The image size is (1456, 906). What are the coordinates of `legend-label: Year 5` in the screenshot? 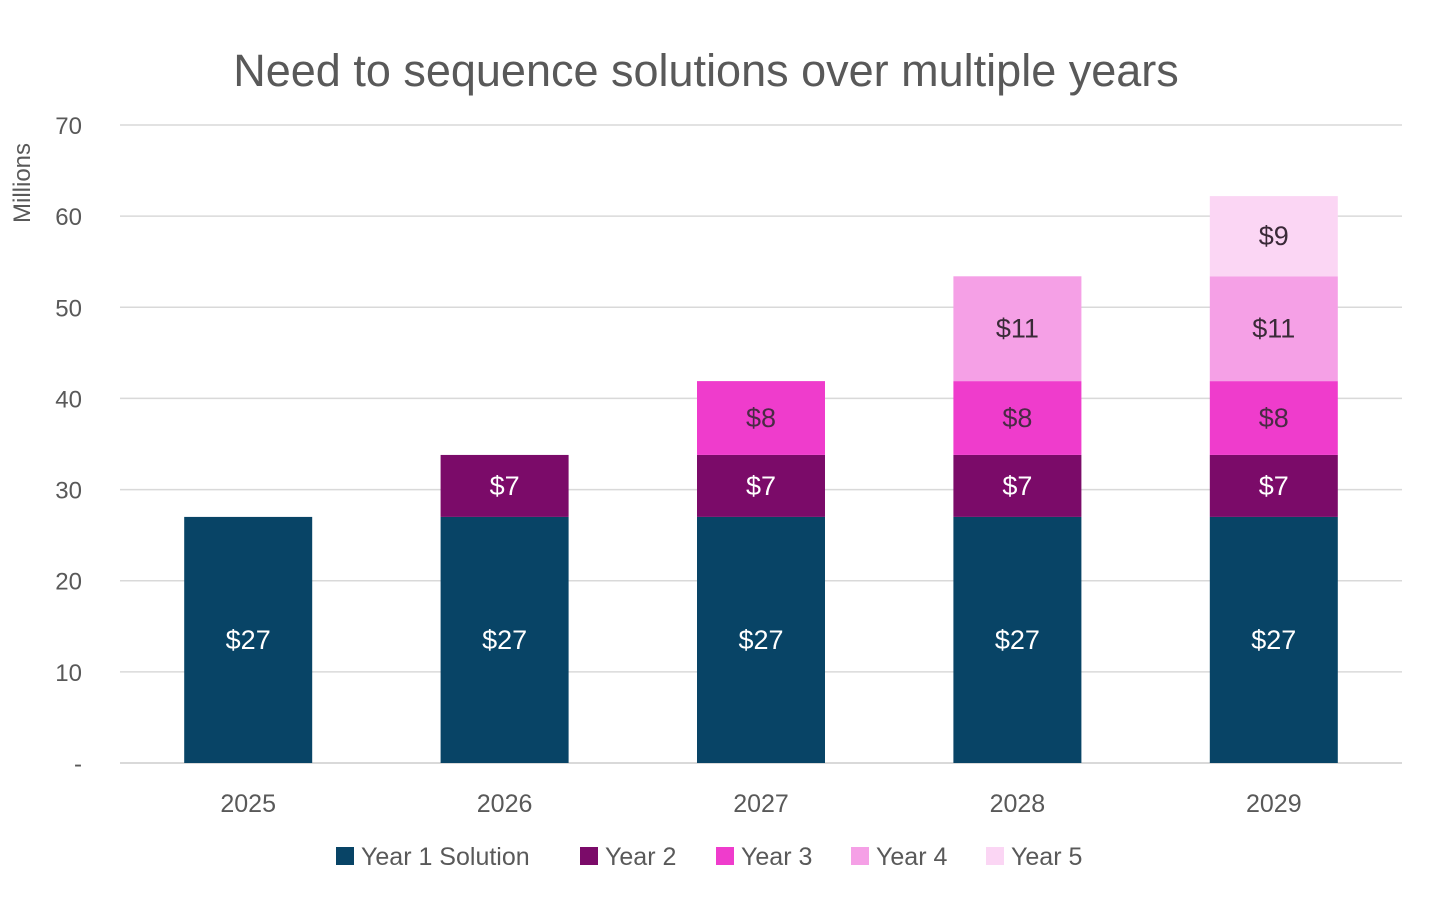 It's located at (1046, 857).